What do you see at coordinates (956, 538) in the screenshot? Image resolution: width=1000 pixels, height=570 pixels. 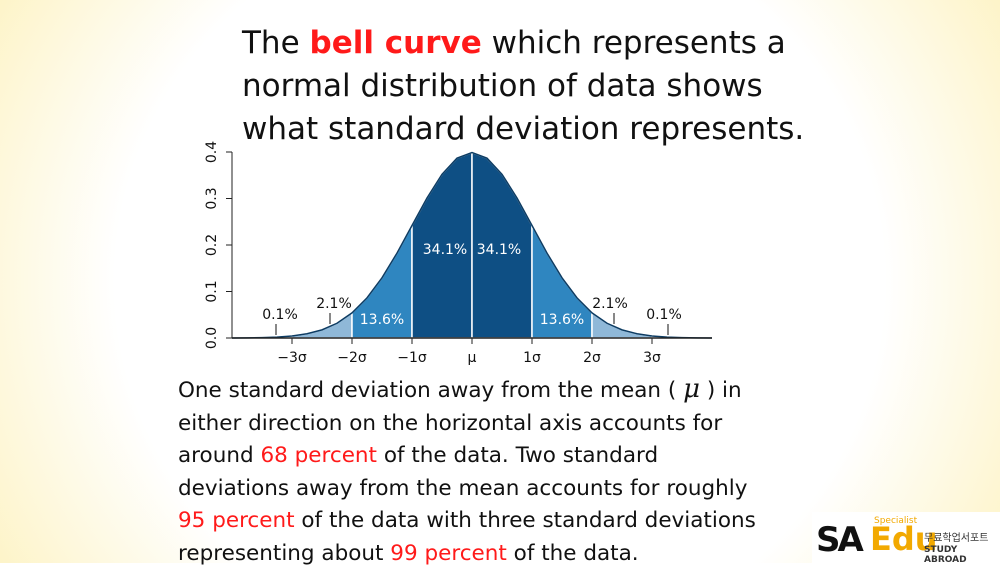 I see `logo-korean: 무료학업서포트` at bounding box center [956, 538].